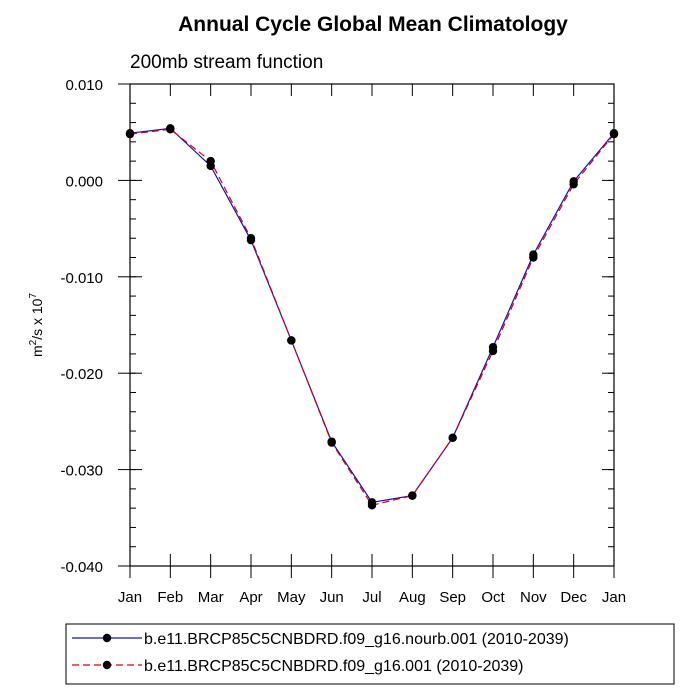 This screenshot has height=700, width=700. I want to click on x-tick-label: Apr, so click(250, 597).